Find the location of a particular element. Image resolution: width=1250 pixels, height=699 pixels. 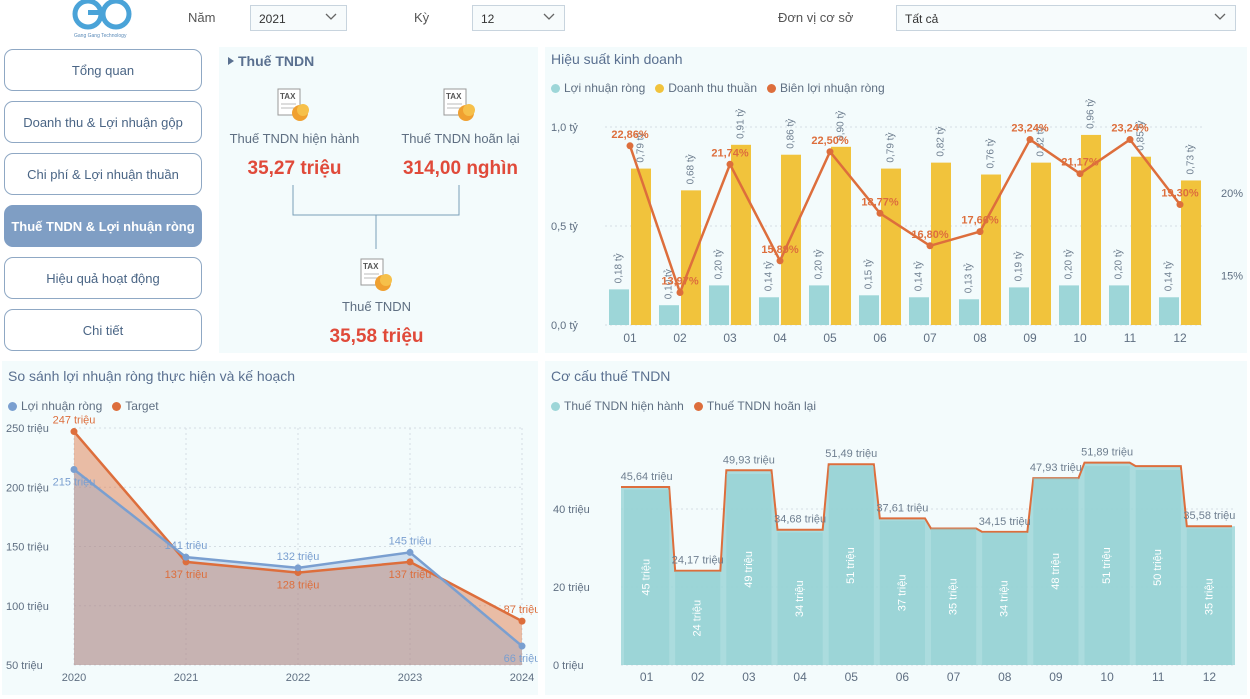

year-select: 2021 is located at coordinates (298, 18).